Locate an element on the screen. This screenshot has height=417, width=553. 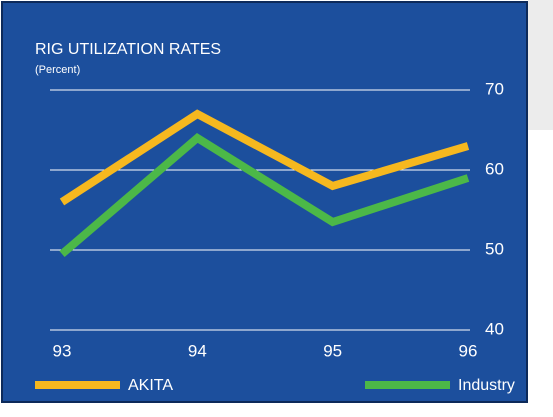
x-tick-label: 94 is located at coordinates (197, 350).